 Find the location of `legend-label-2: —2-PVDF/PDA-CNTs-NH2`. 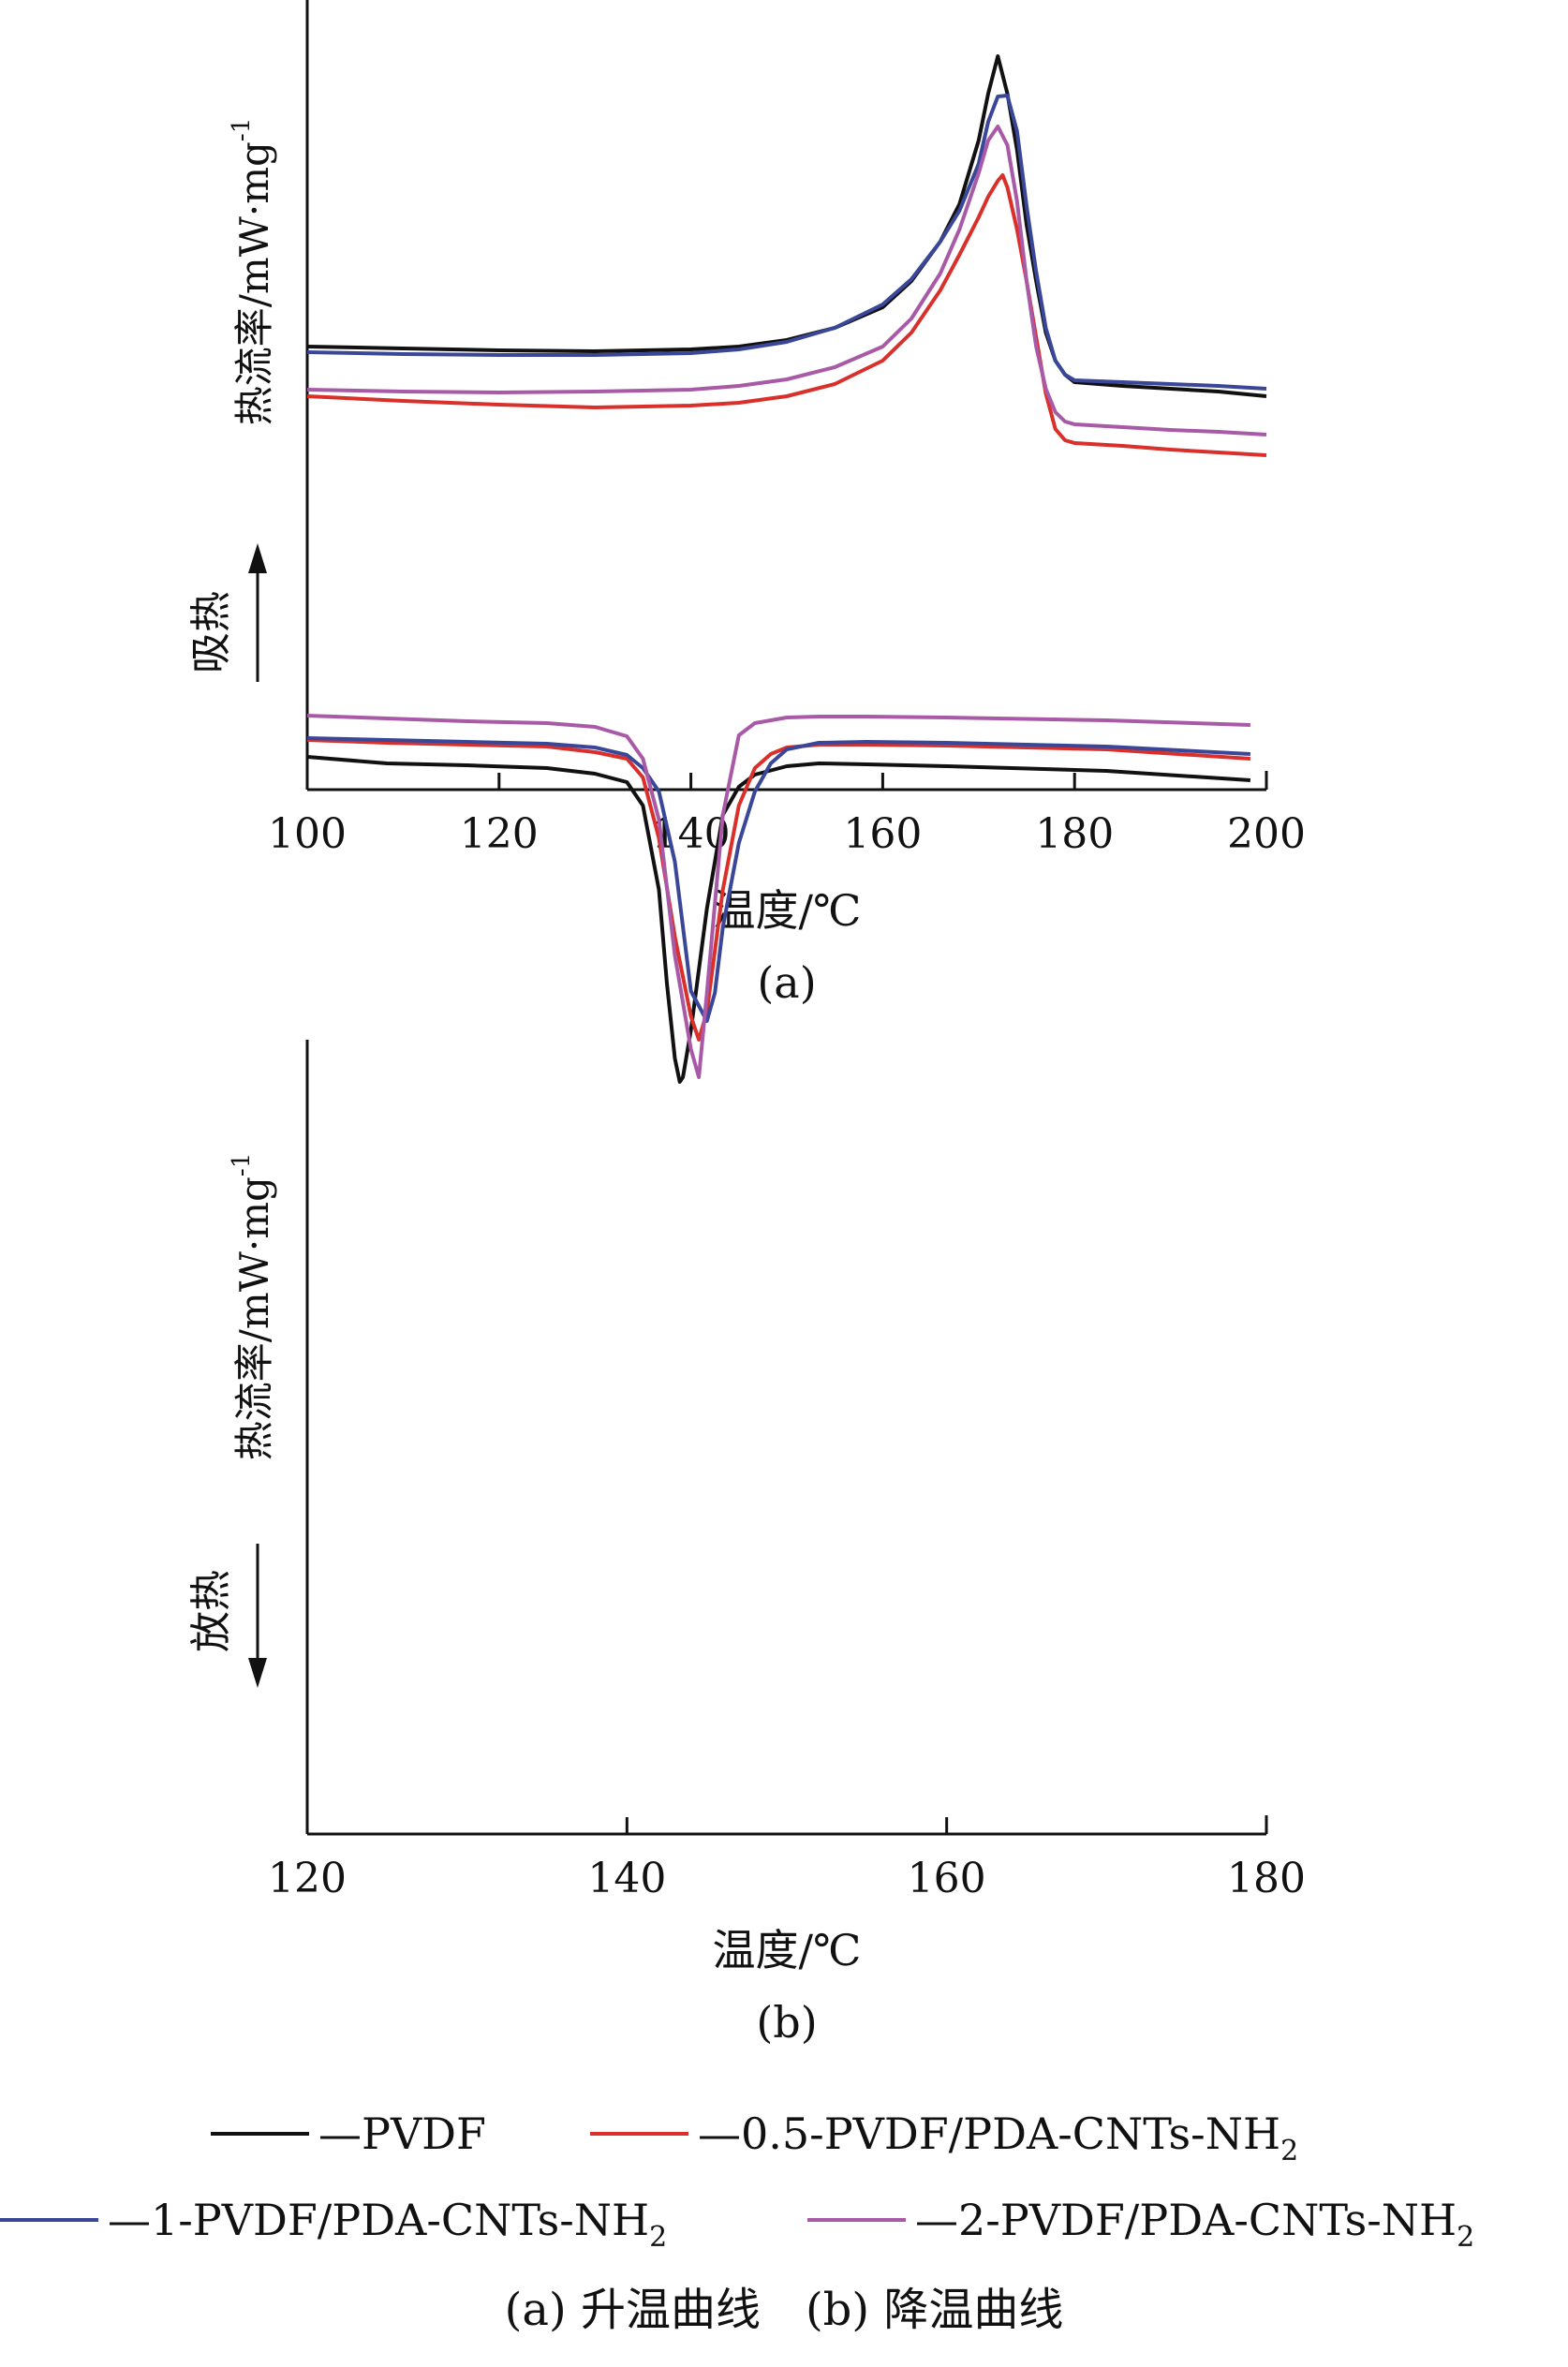

legend-label-2: —2-PVDF/PDA-CNTs-NH2 is located at coordinates (1194, 2225).